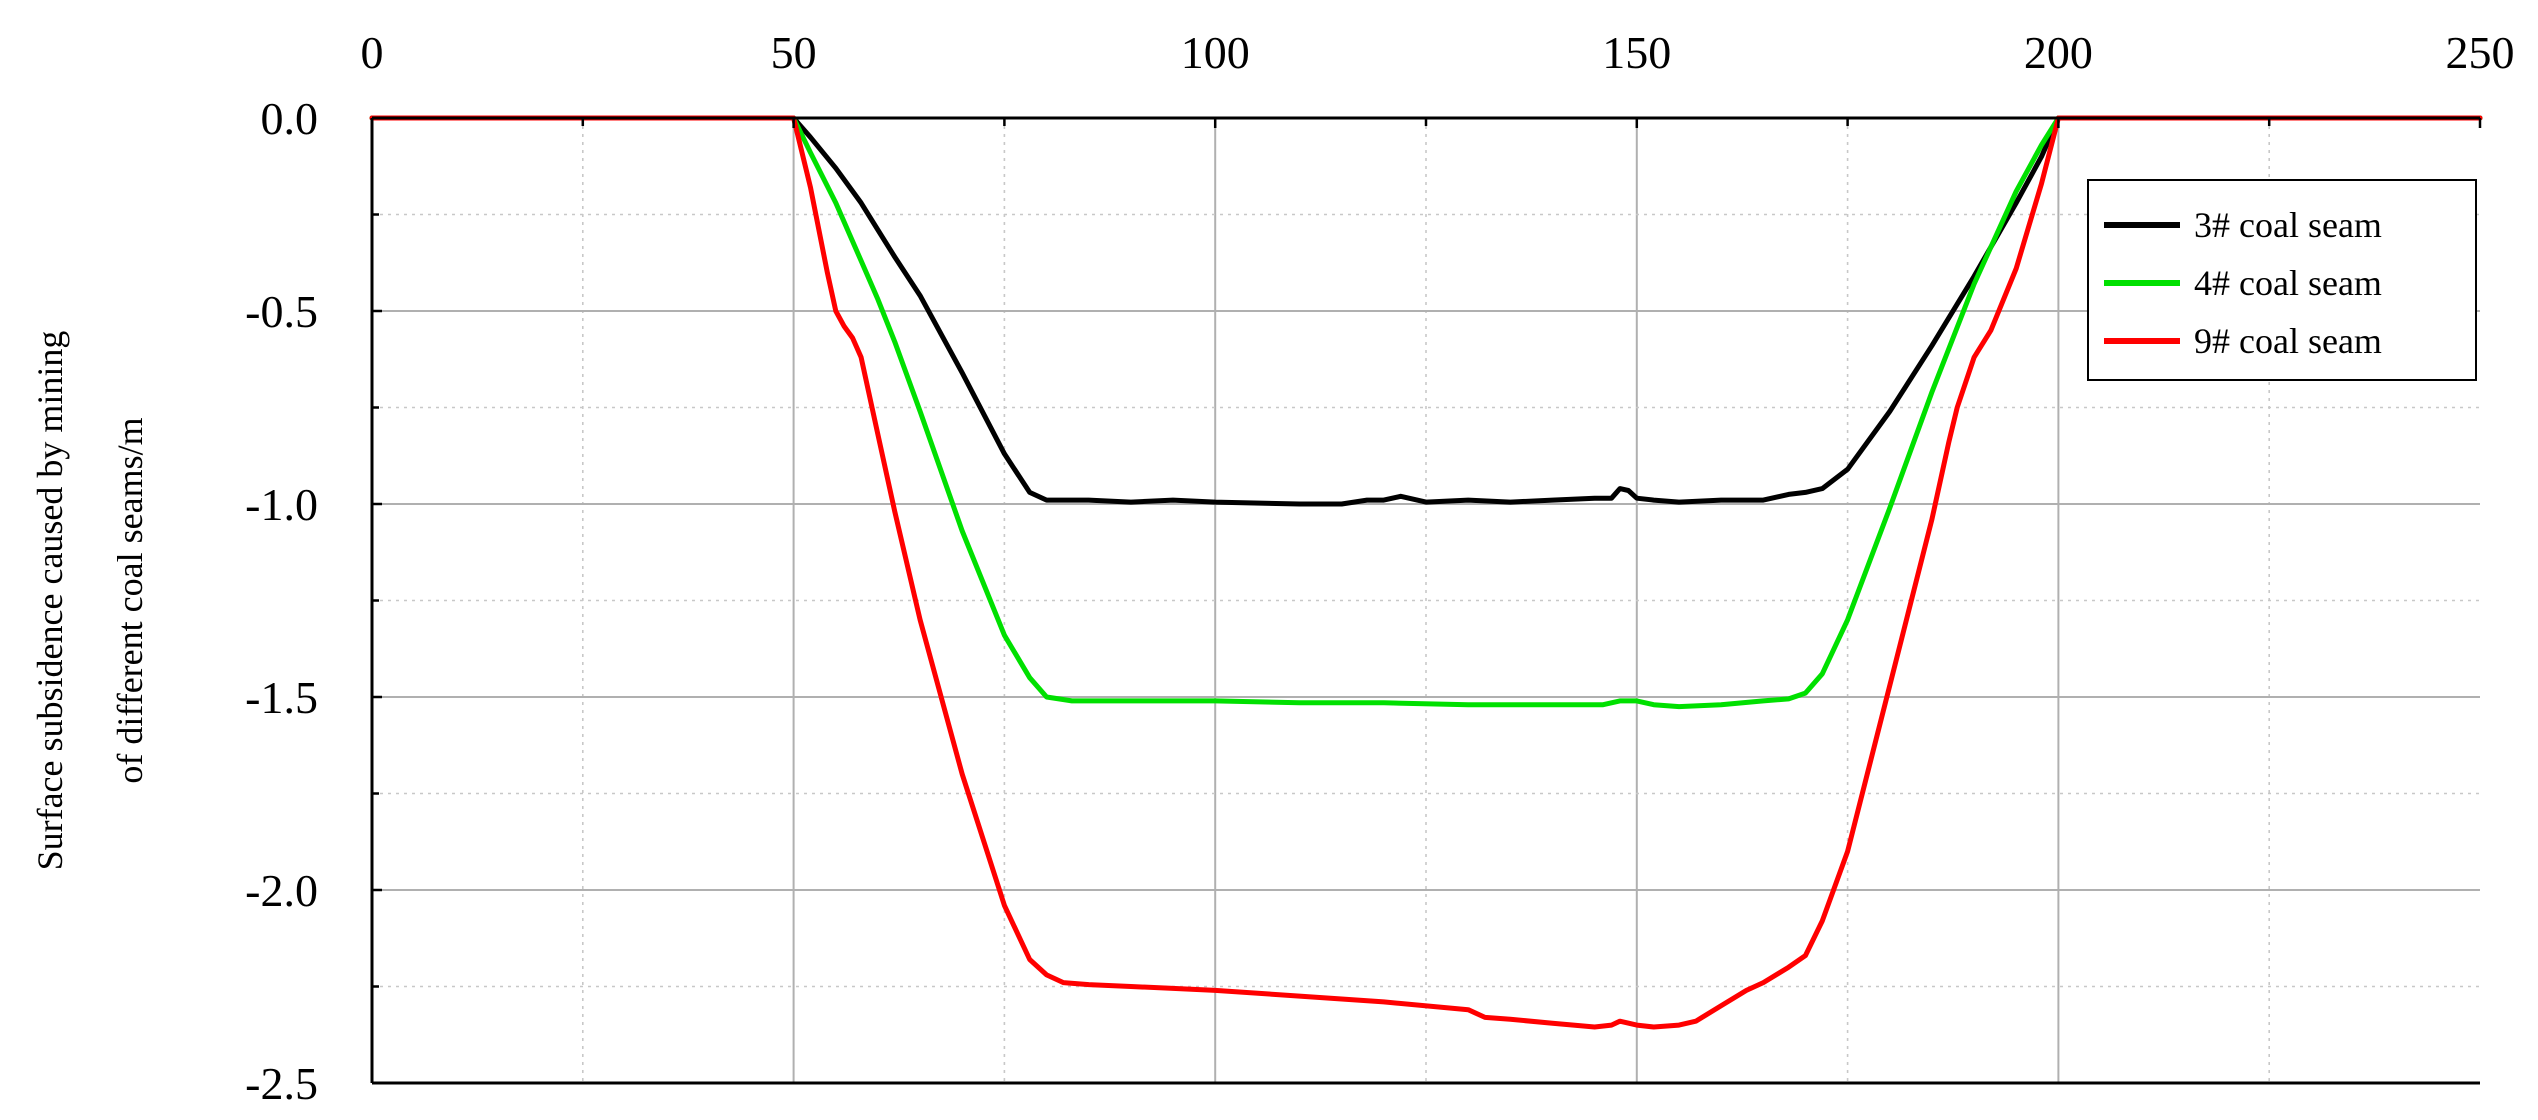  What do you see at coordinates (2288, 341) in the screenshot?
I see `legend-label-3: 9# coal seam` at bounding box center [2288, 341].